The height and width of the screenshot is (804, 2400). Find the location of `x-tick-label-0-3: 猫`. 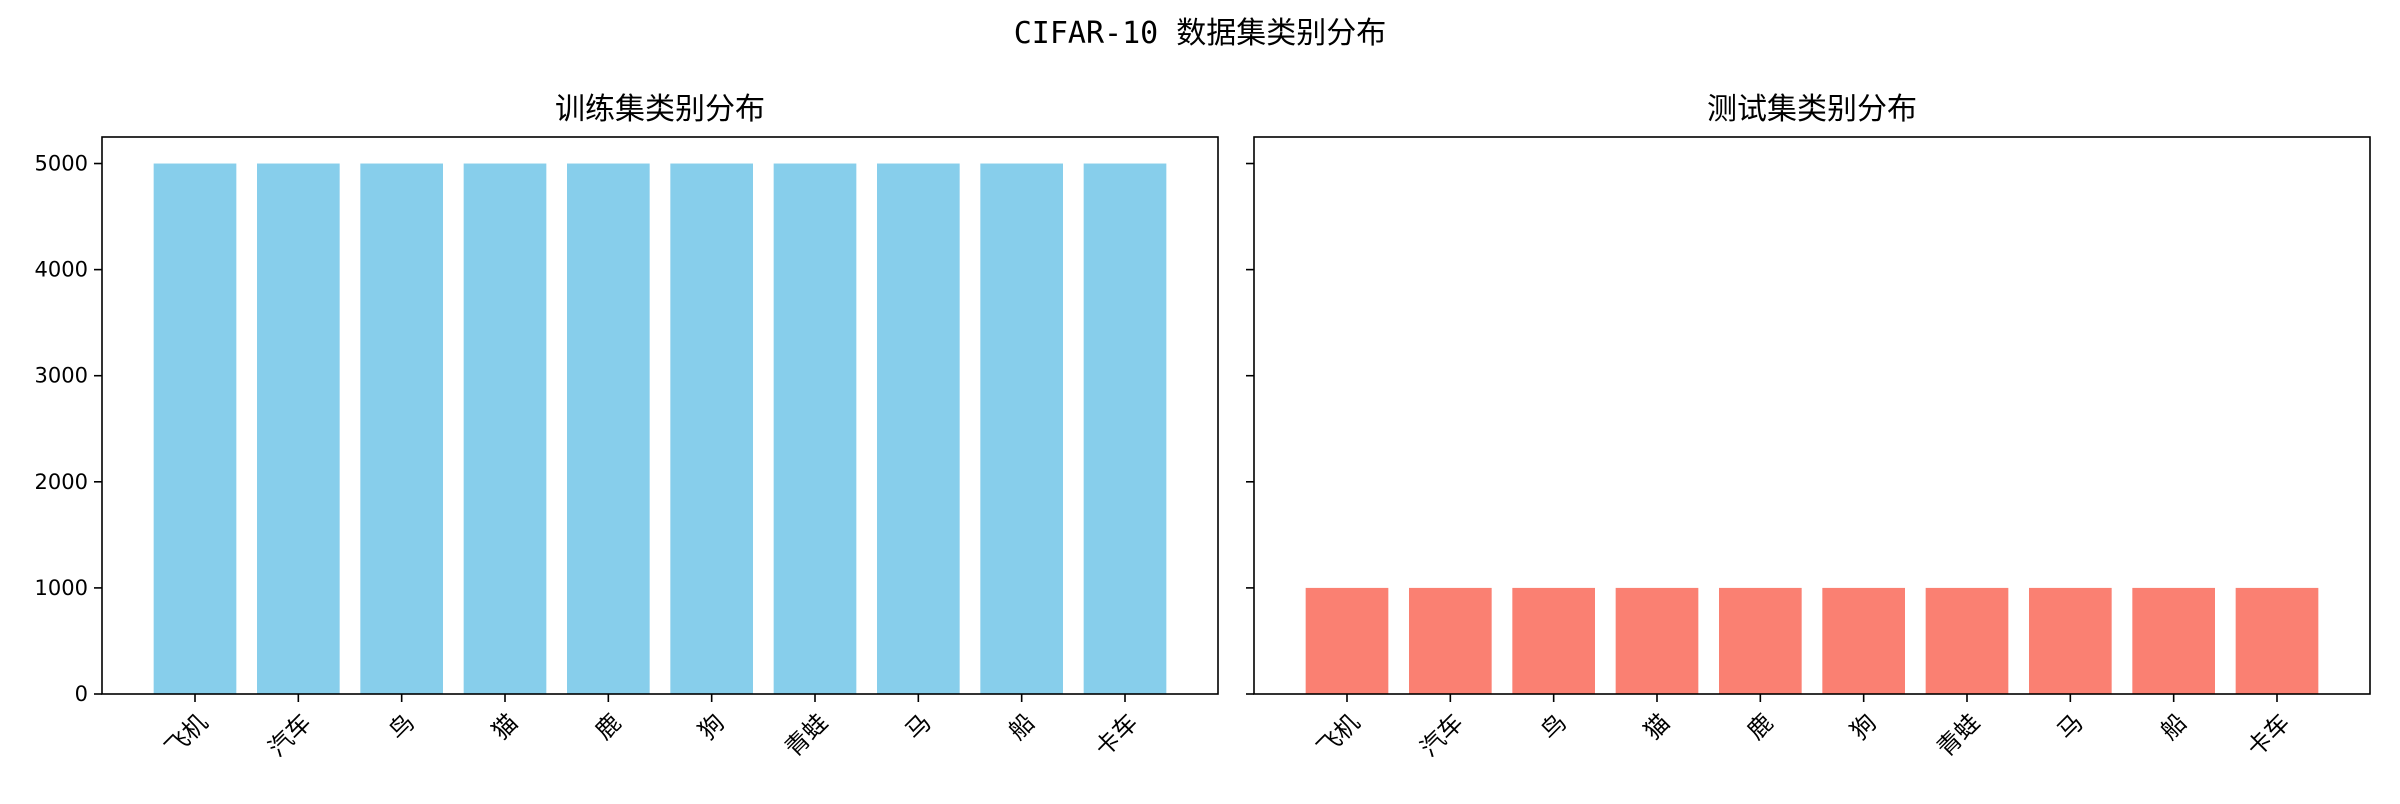

x-tick-label-0-3: 猫 is located at coordinates (504, 726).